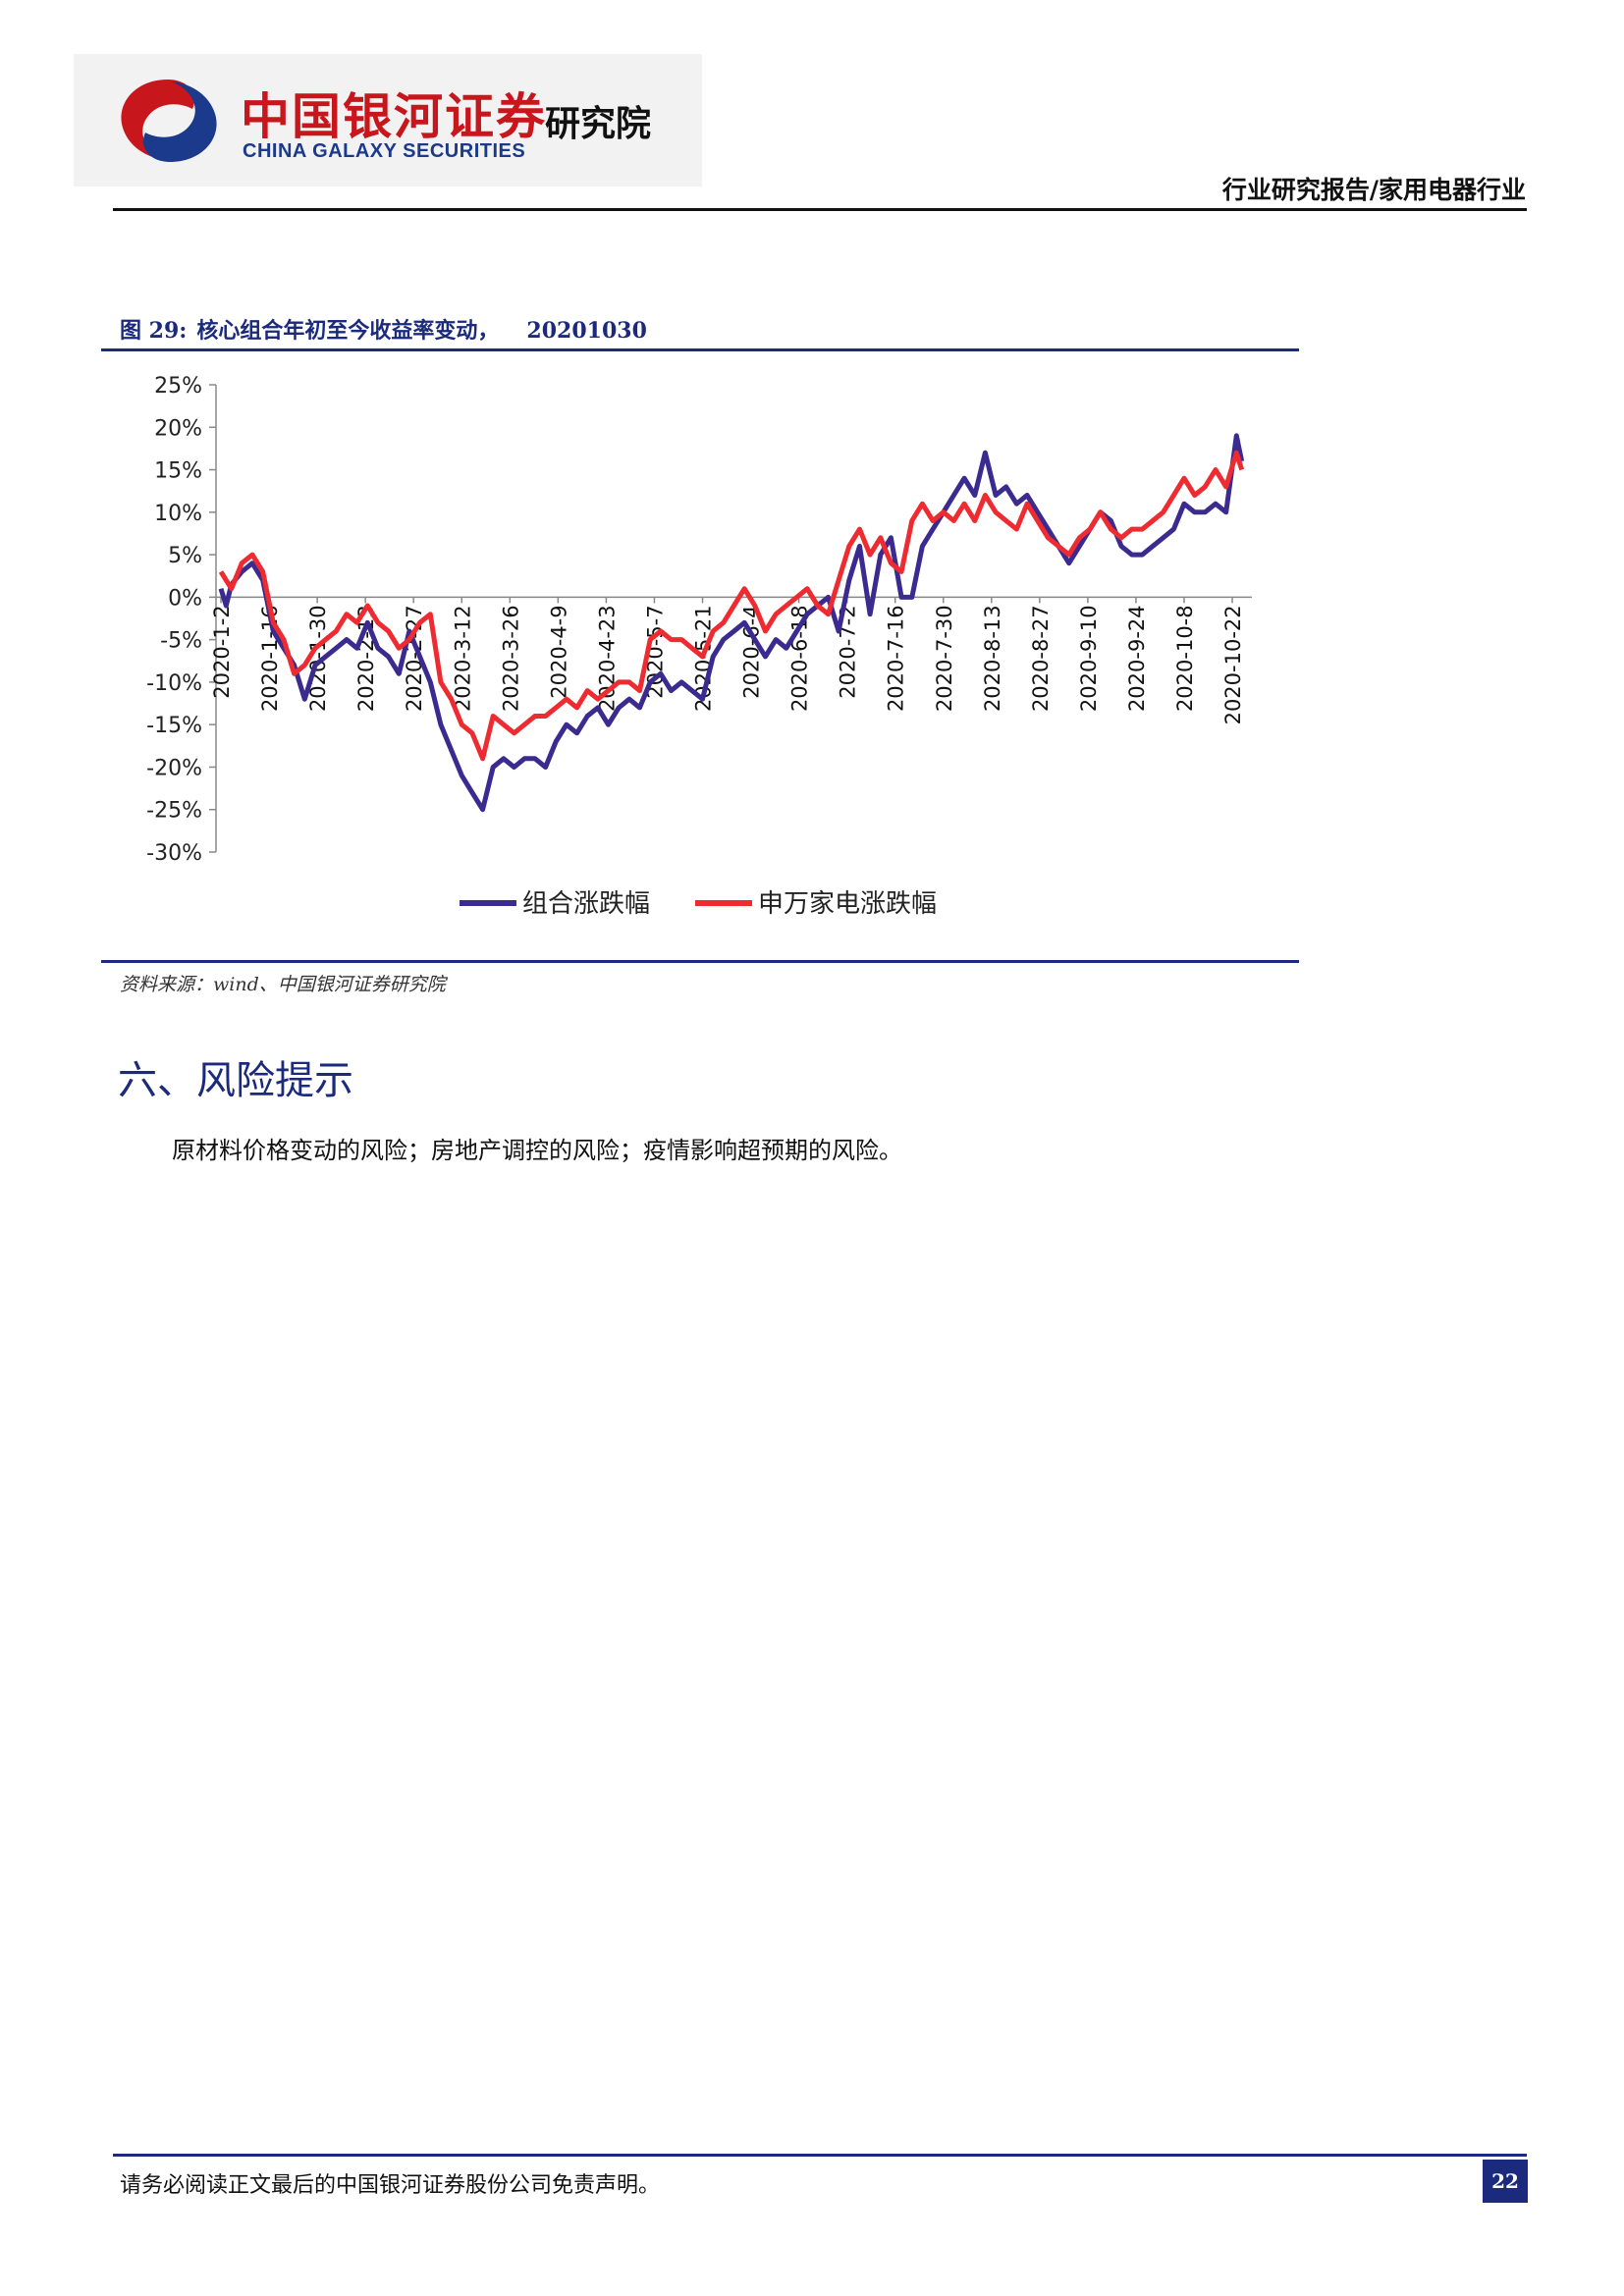  I want to click on figure-top-rule, so click(700, 349).